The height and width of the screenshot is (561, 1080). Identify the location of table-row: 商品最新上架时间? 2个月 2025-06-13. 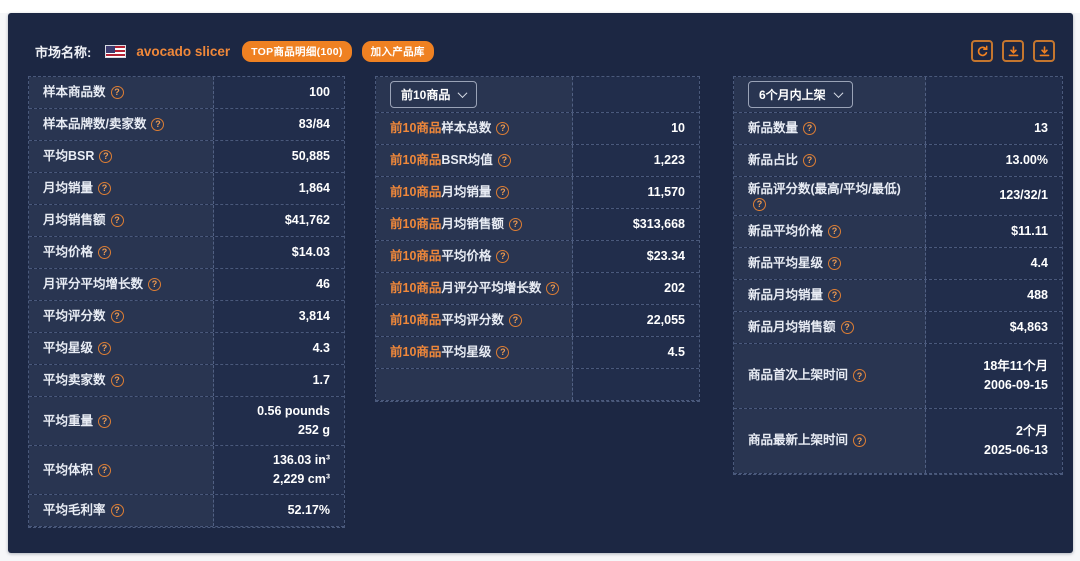
(898, 441).